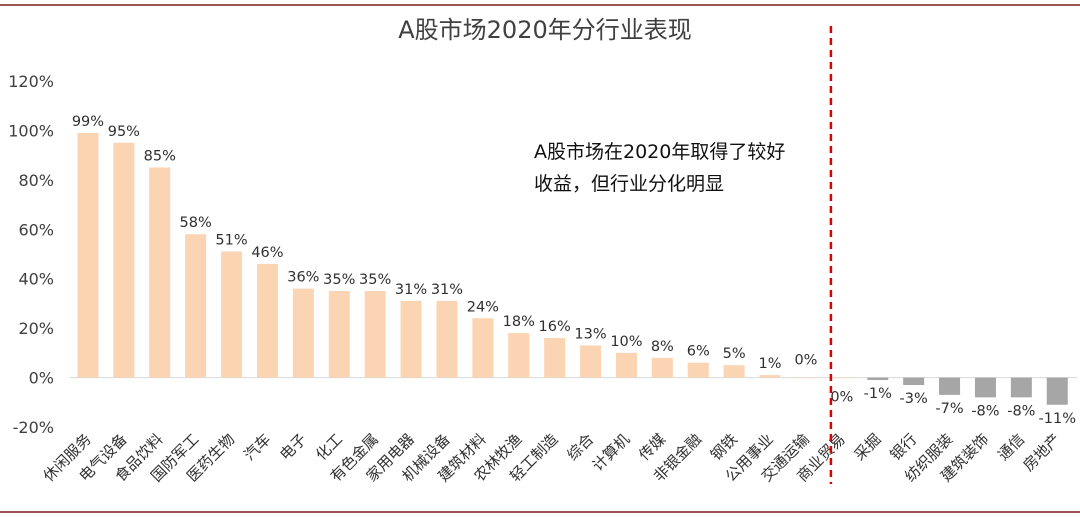 The height and width of the screenshot is (517, 1080). I want to click on annotation-line-2: 收益，但行业分化明显, so click(629, 184).